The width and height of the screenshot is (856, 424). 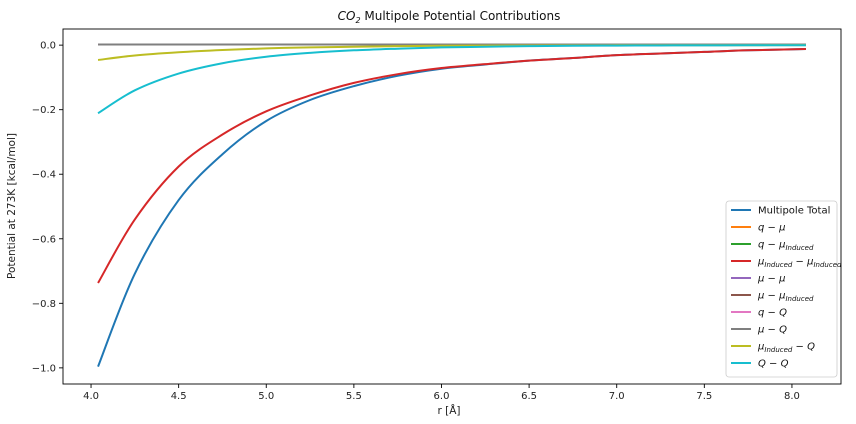 What do you see at coordinates (448, 410) in the screenshot?
I see `x-axis-label: r [Å]` at bounding box center [448, 410].